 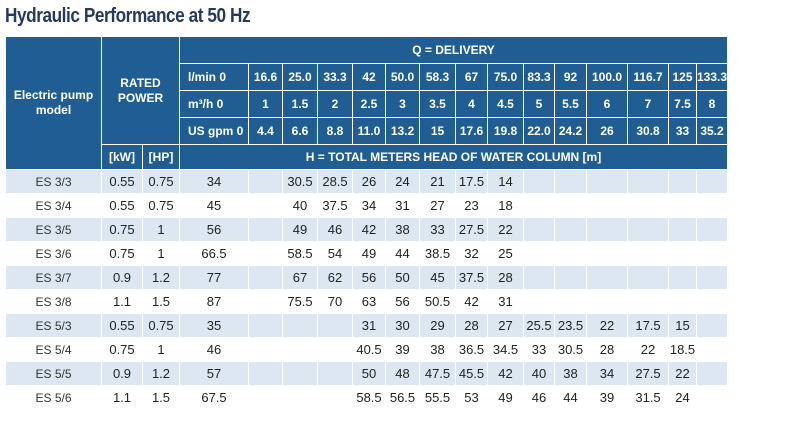 What do you see at coordinates (128, 16) in the screenshot?
I see `page-title: Hydraulic Performance at 50 Hz` at bounding box center [128, 16].